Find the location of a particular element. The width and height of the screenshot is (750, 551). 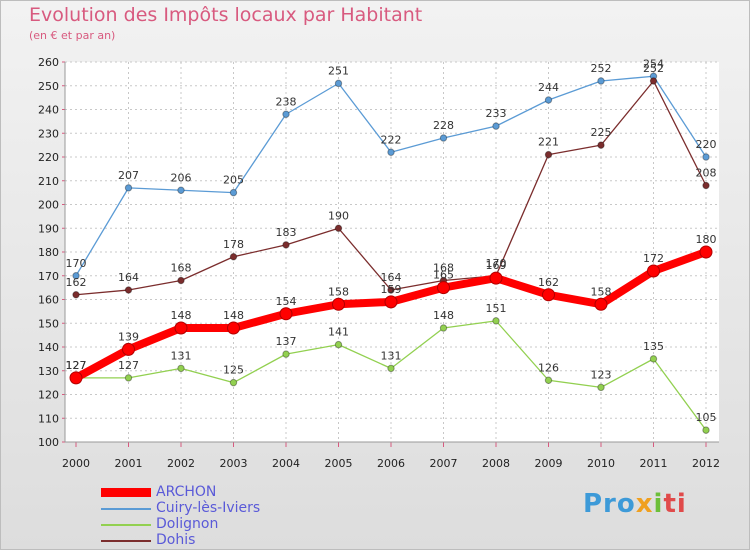

proxiti-logo: Proxiti is located at coordinates (635, 504).